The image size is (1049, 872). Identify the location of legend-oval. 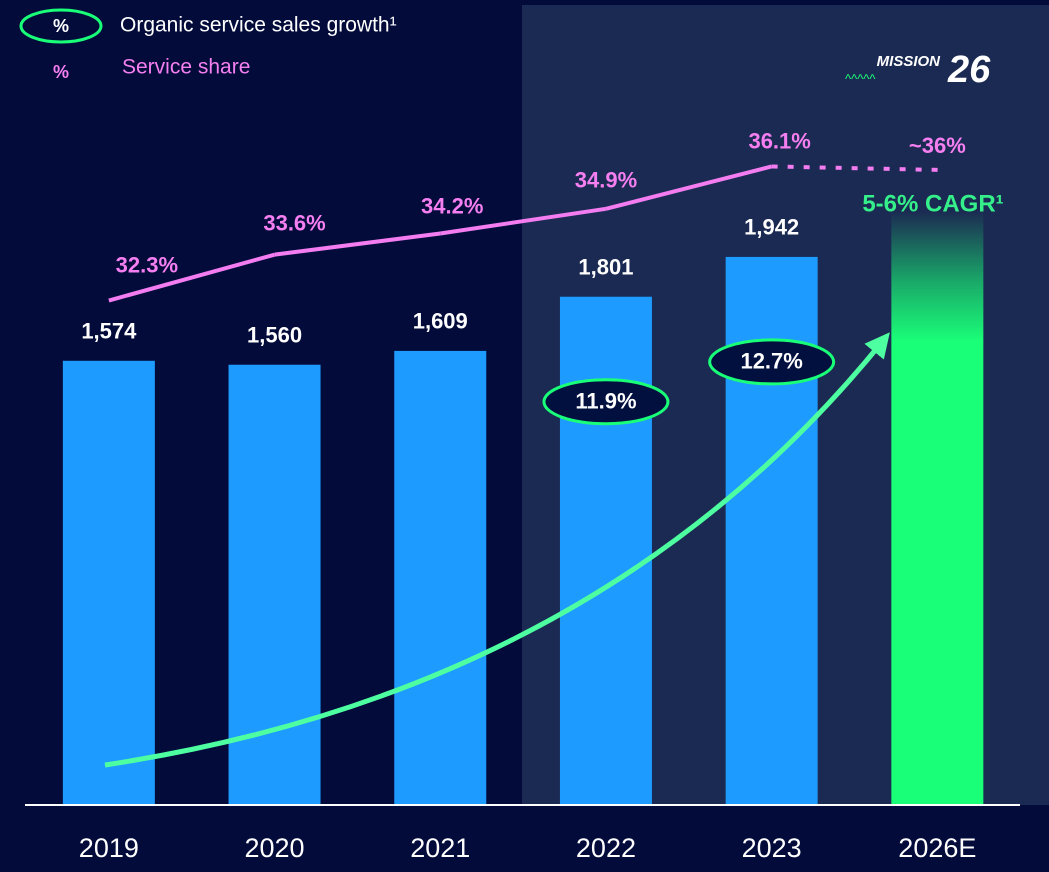
(61, 26).